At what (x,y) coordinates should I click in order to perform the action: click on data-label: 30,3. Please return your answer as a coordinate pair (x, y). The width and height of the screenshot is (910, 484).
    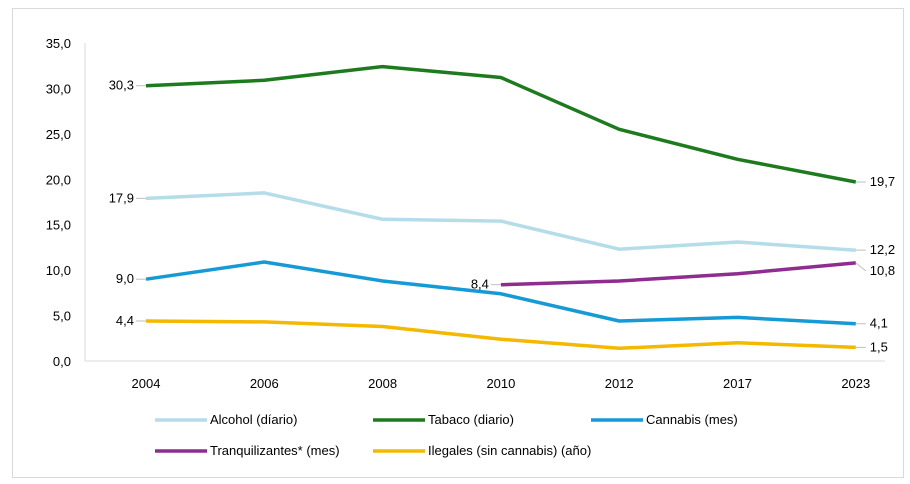
    Looking at the image, I should click on (121, 85).